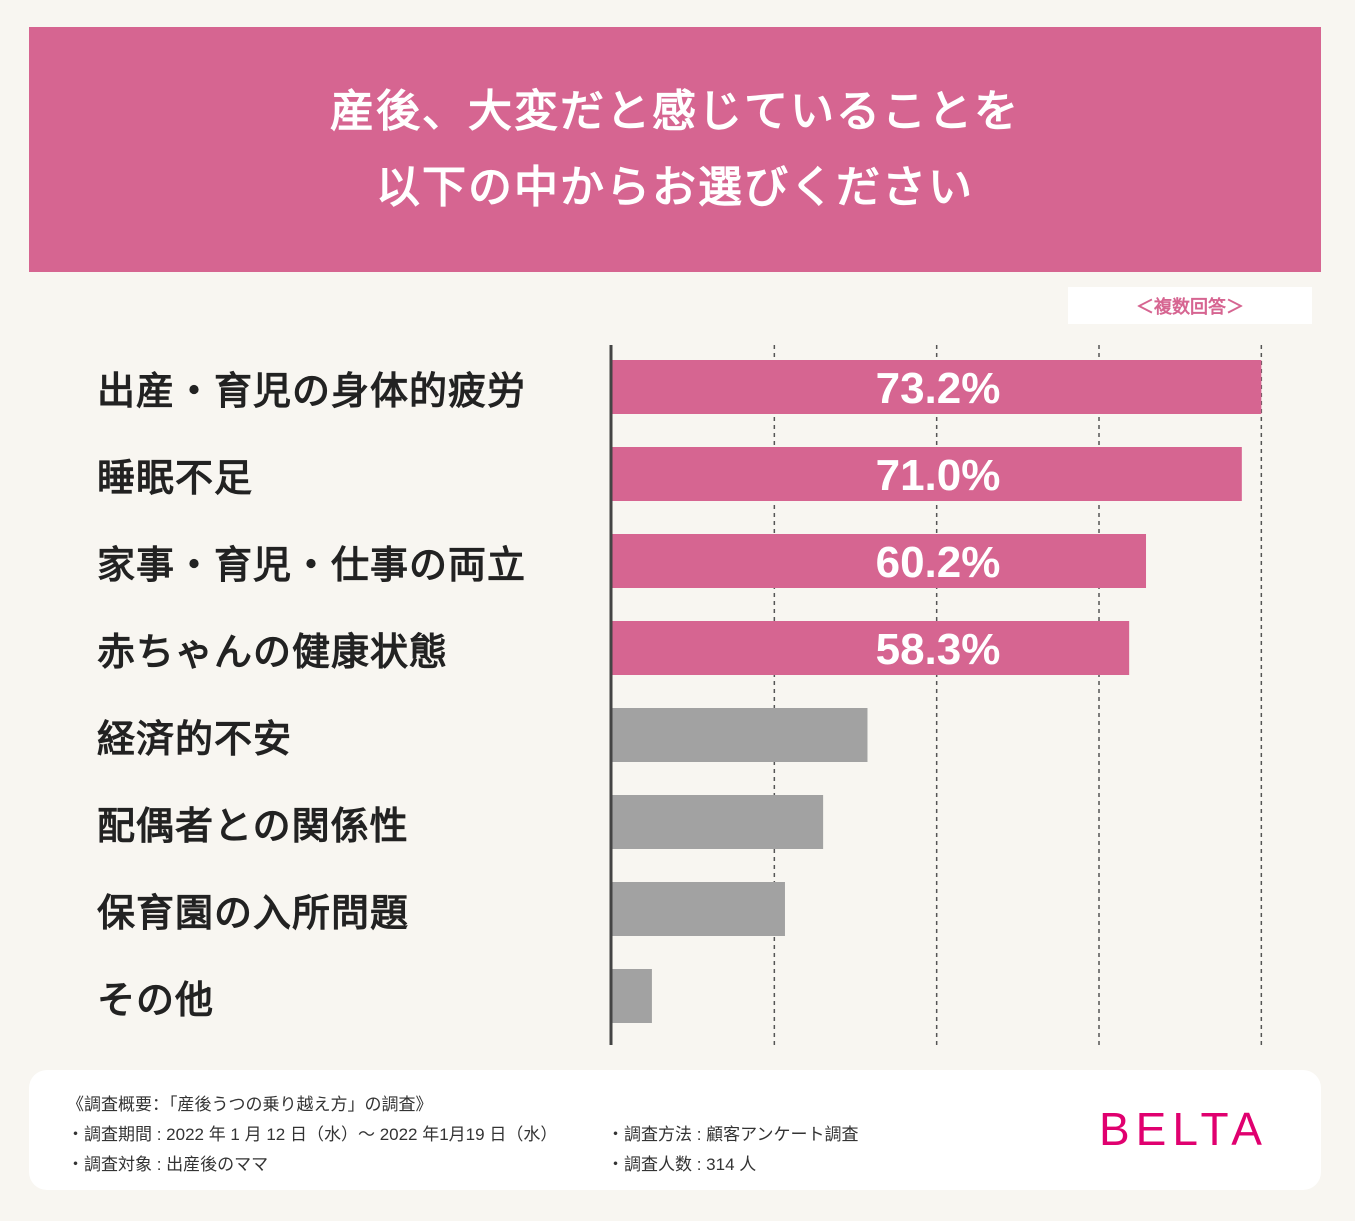 The width and height of the screenshot is (1355, 1221). What do you see at coordinates (682, 1164) in the screenshot?
I see `survey-count: ・調査人数 : 314 人` at bounding box center [682, 1164].